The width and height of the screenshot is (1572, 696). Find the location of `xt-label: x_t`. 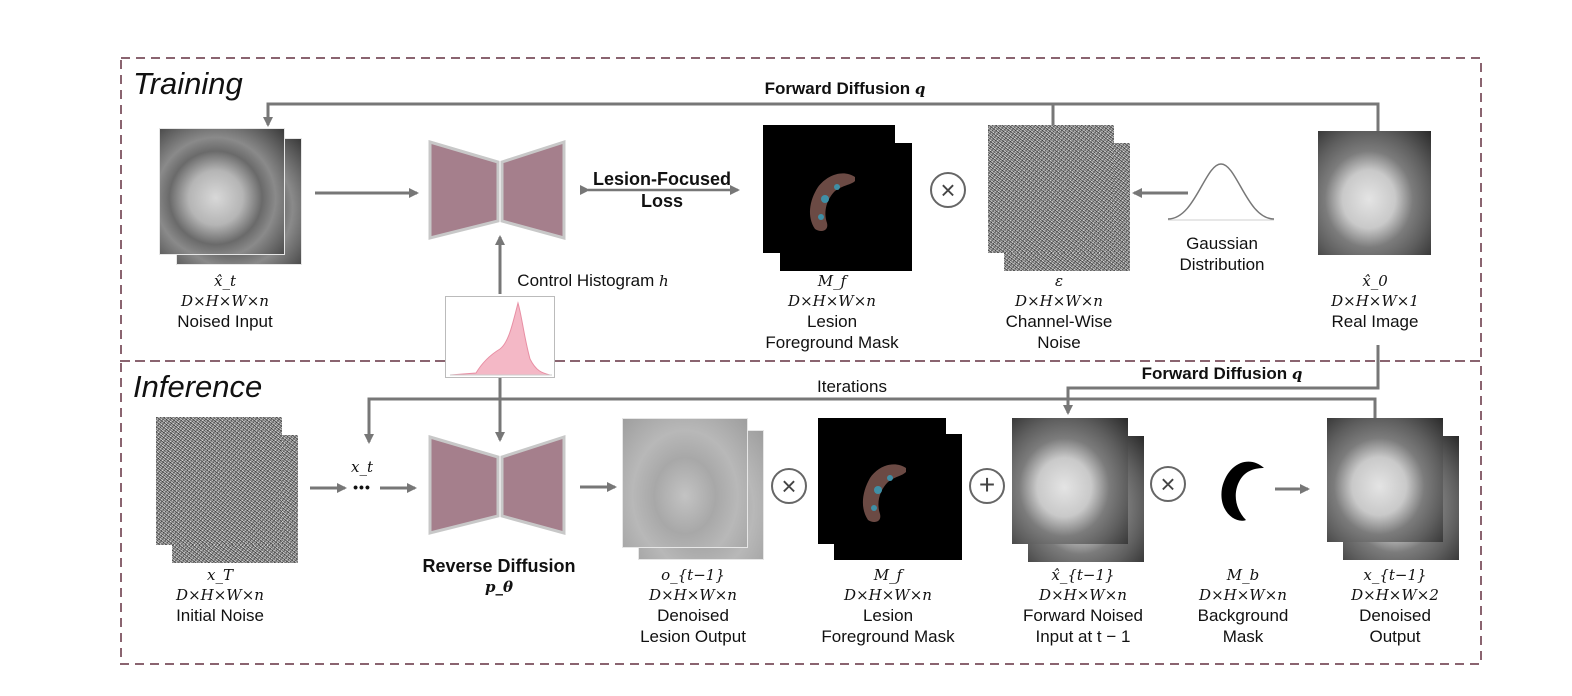

xt-label: x_t is located at coordinates (362, 467).